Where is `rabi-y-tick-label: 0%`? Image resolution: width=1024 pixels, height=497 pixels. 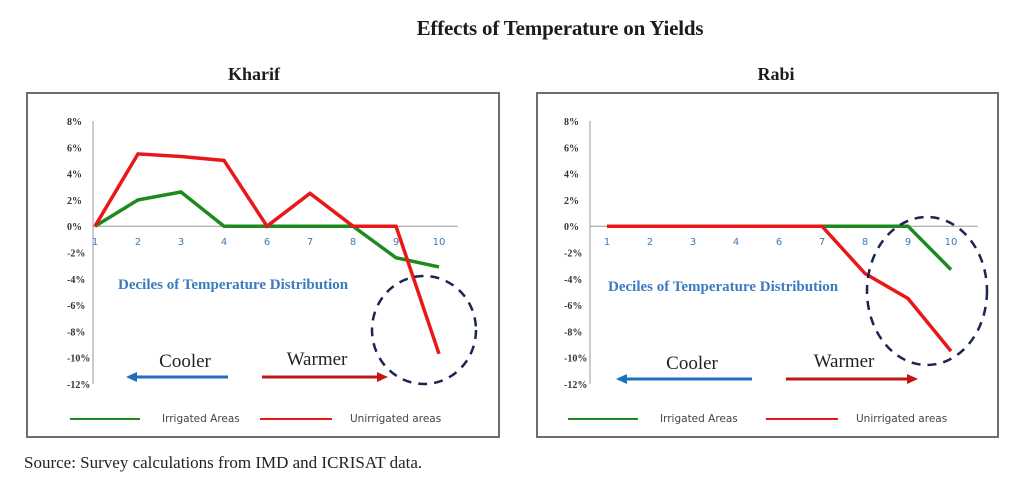 rabi-y-tick-label: 0% is located at coordinates (571, 227).